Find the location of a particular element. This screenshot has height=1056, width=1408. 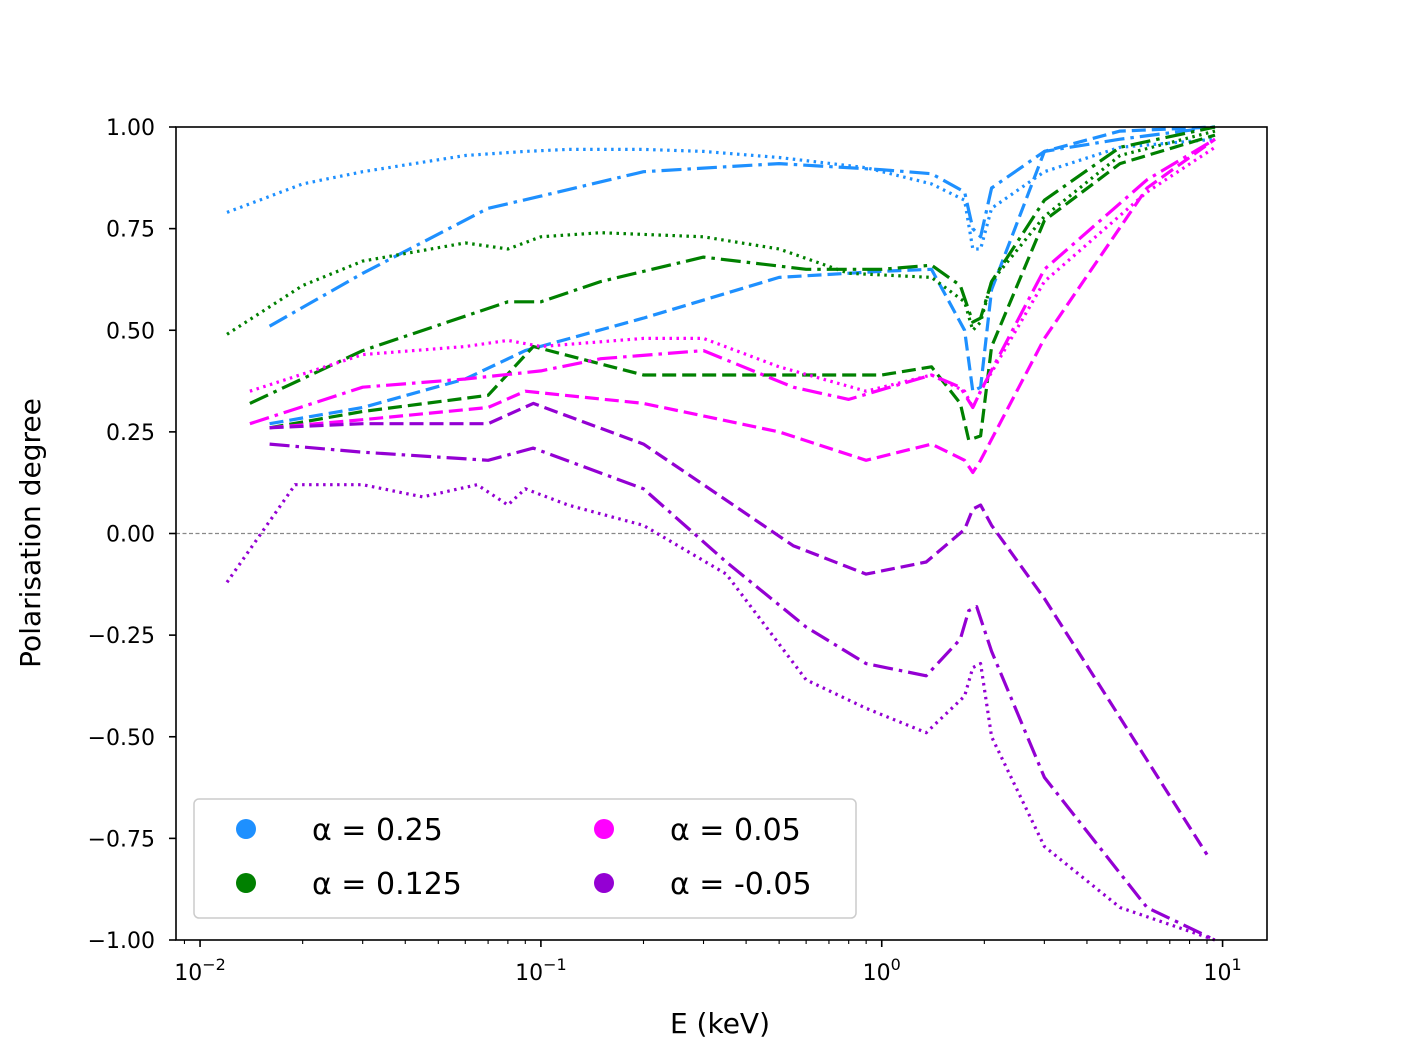

legend-label: α = 0.125 is located at coordinates (387, 884).